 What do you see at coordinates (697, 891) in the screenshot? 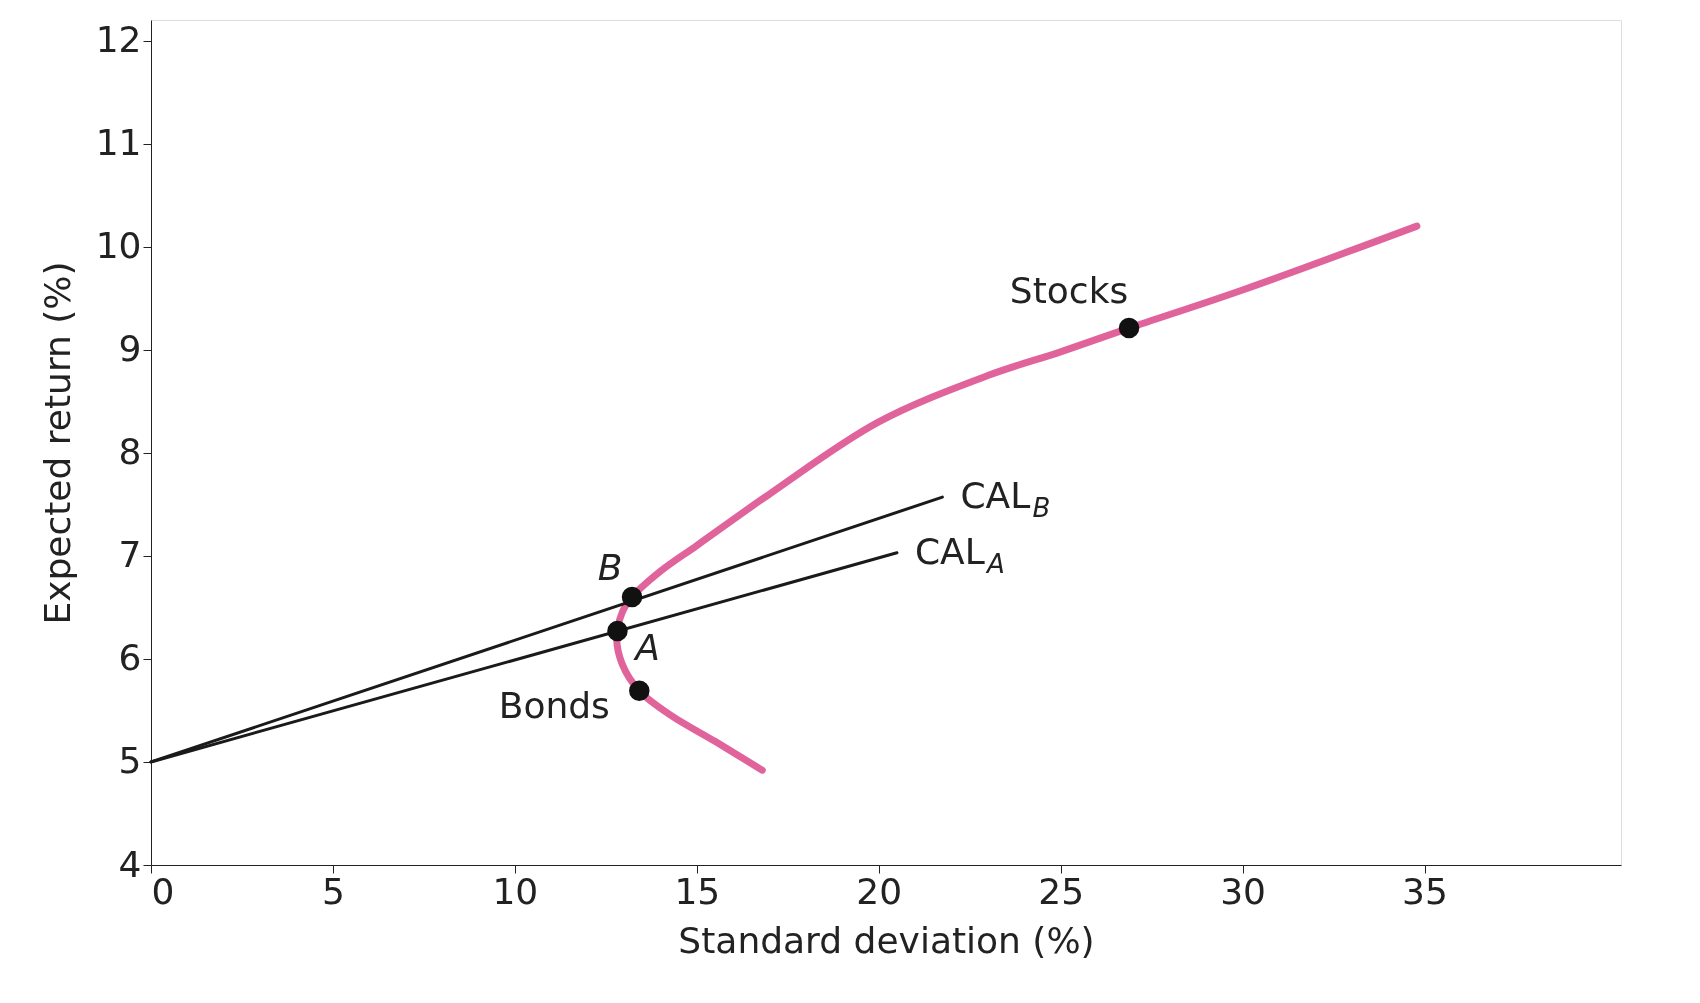
I see `x-tick-label: 15` at bounding box center [697, 891].